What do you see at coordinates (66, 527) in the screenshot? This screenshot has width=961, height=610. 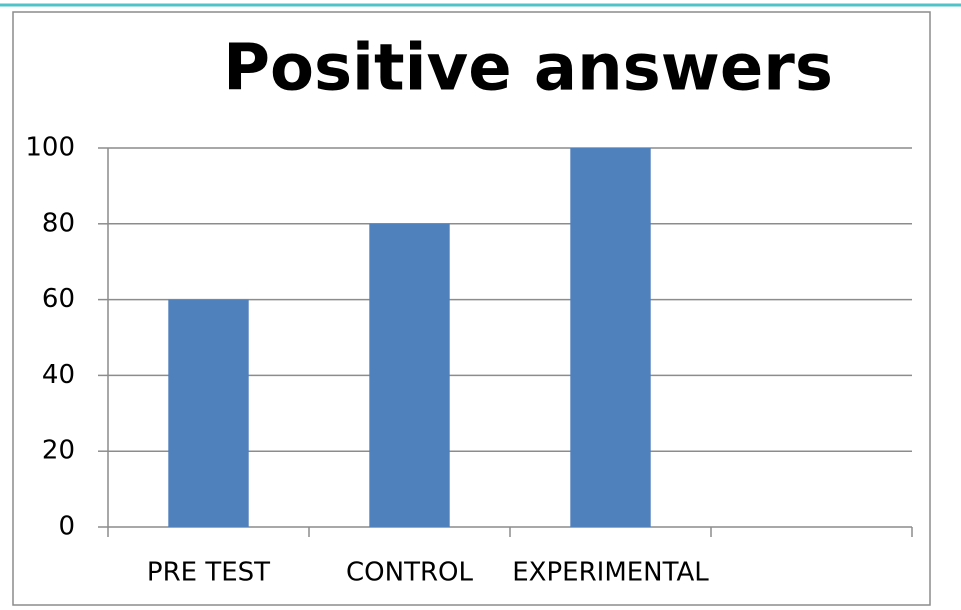 I see `y-tick-label: 0` at bounding box center [66, 527].